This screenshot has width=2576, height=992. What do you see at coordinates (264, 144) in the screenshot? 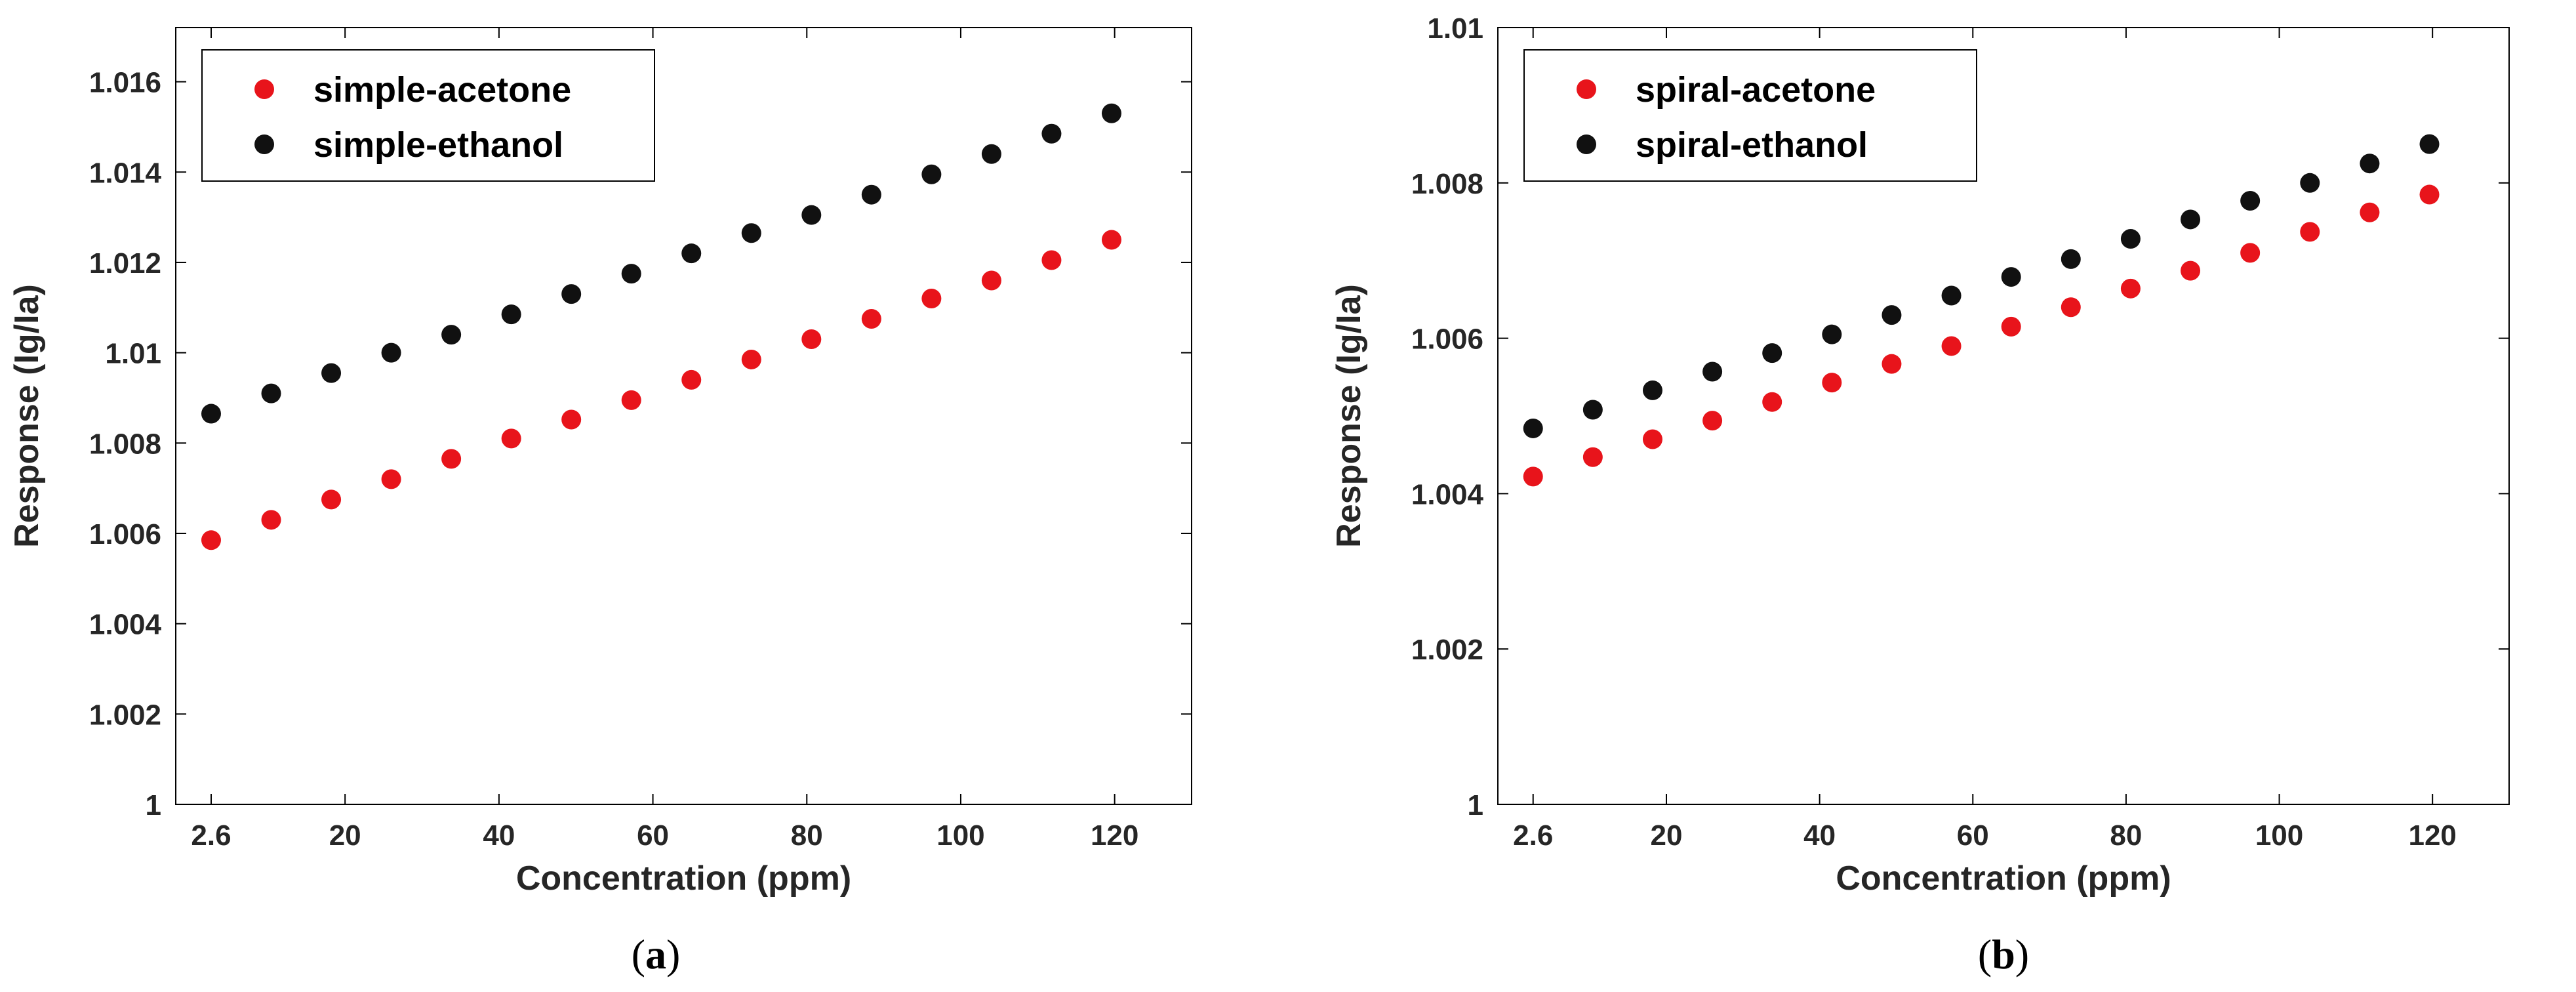
I see `legend-marker-simple-ethanol` at bounding box center [264, 144].